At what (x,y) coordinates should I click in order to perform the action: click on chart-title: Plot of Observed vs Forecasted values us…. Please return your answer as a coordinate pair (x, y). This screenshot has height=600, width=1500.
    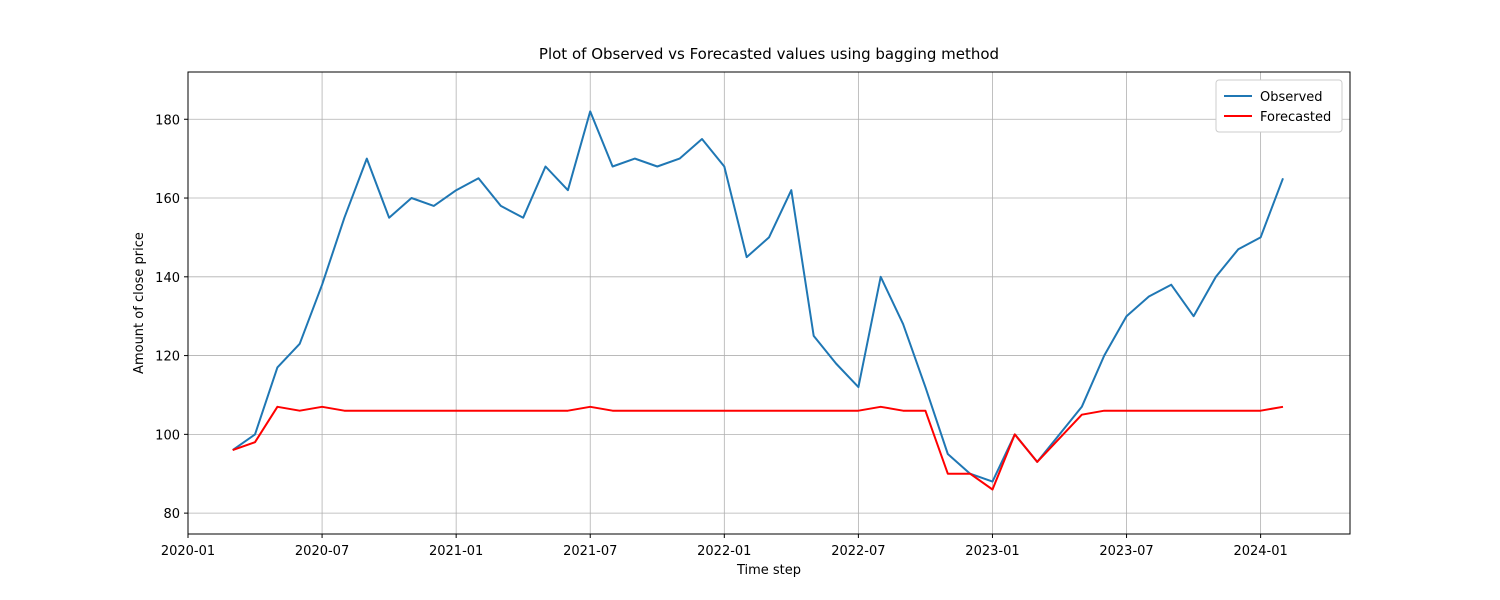
    Looking at the image, I should click on (769, 54).